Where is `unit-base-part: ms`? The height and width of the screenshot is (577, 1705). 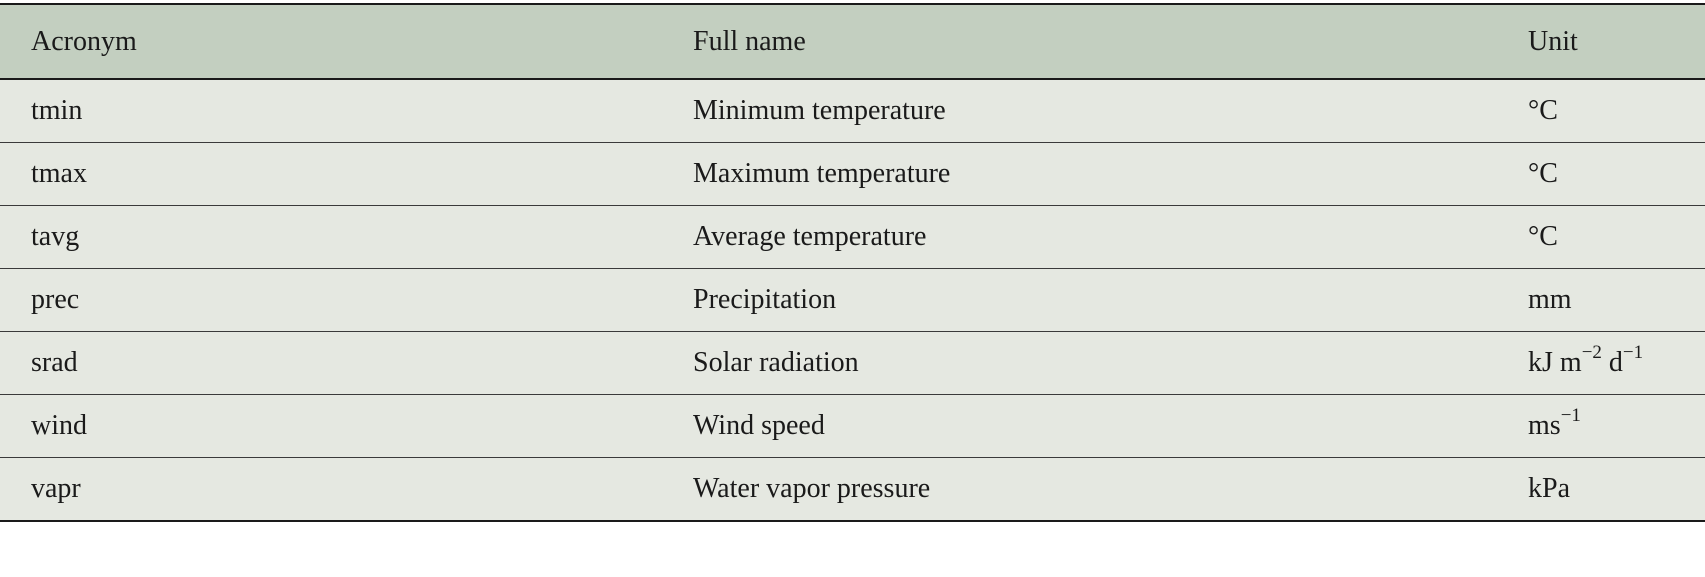
unit-base-part: ms is located at coordinates (1544, 425).